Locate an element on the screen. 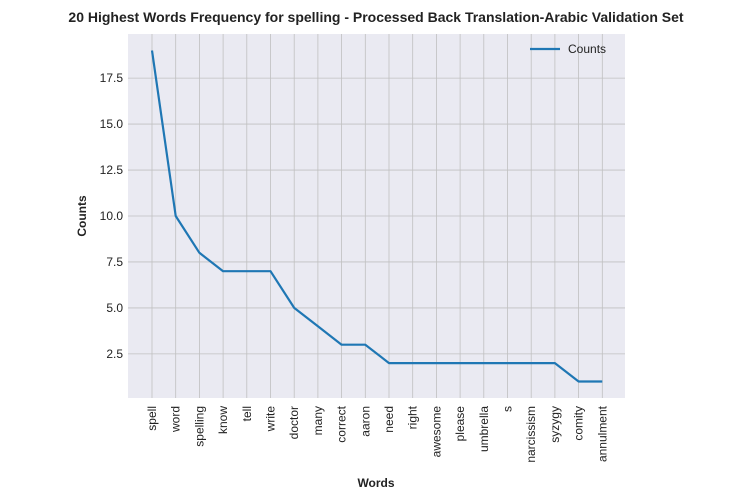  x-tick-label: spell is located at coordinates (152, 418).